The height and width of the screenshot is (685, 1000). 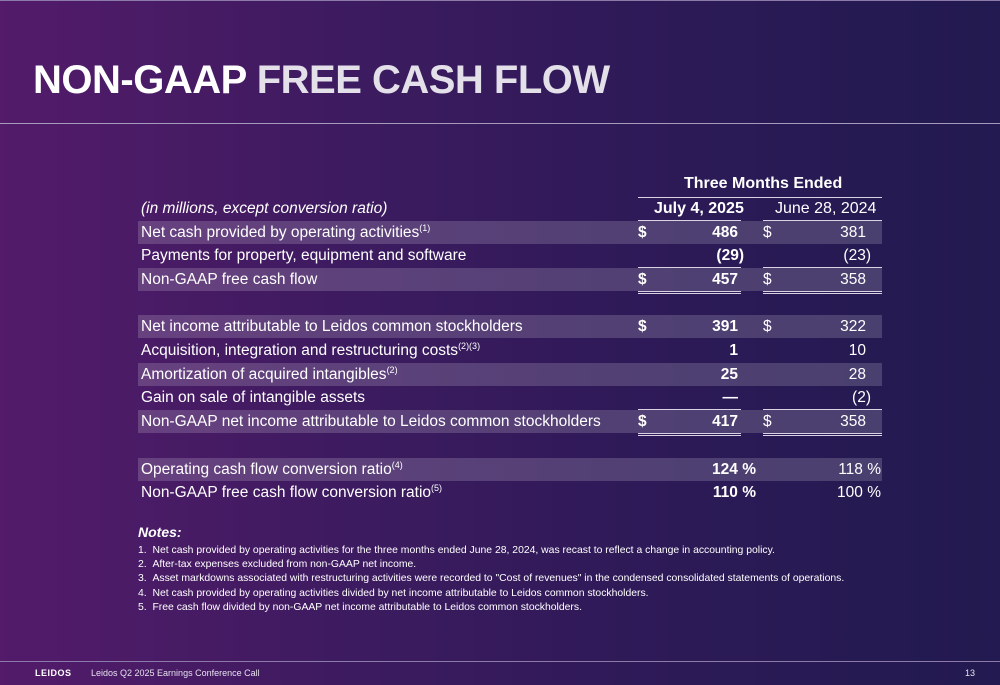 What do you see at coordinates (269, 374) in the screenshot?
I see `row-label: Amortization of acquired intangibles(2)` at bounding box center [269, 374].